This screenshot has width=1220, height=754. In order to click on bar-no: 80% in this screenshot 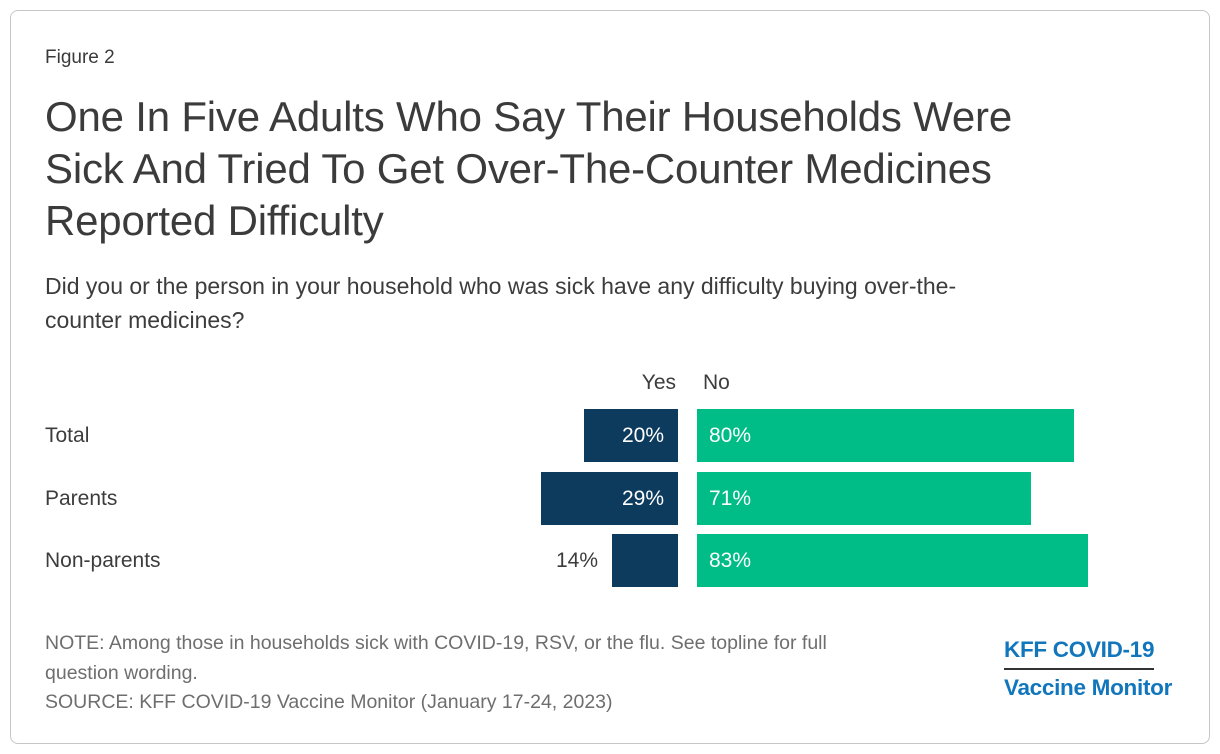, I will do `click(885, 435)`.